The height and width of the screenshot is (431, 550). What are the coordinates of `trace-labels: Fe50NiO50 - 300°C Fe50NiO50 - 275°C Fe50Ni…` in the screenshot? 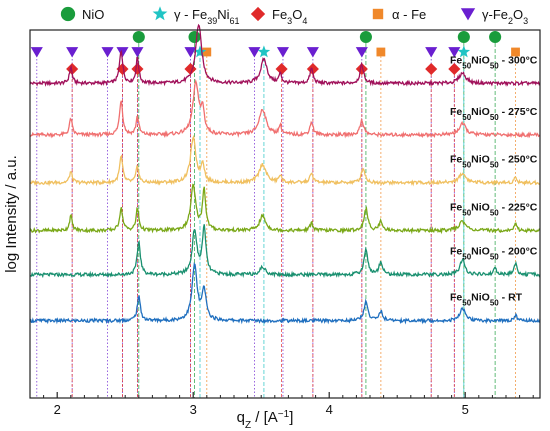 It's located at (494, 180).